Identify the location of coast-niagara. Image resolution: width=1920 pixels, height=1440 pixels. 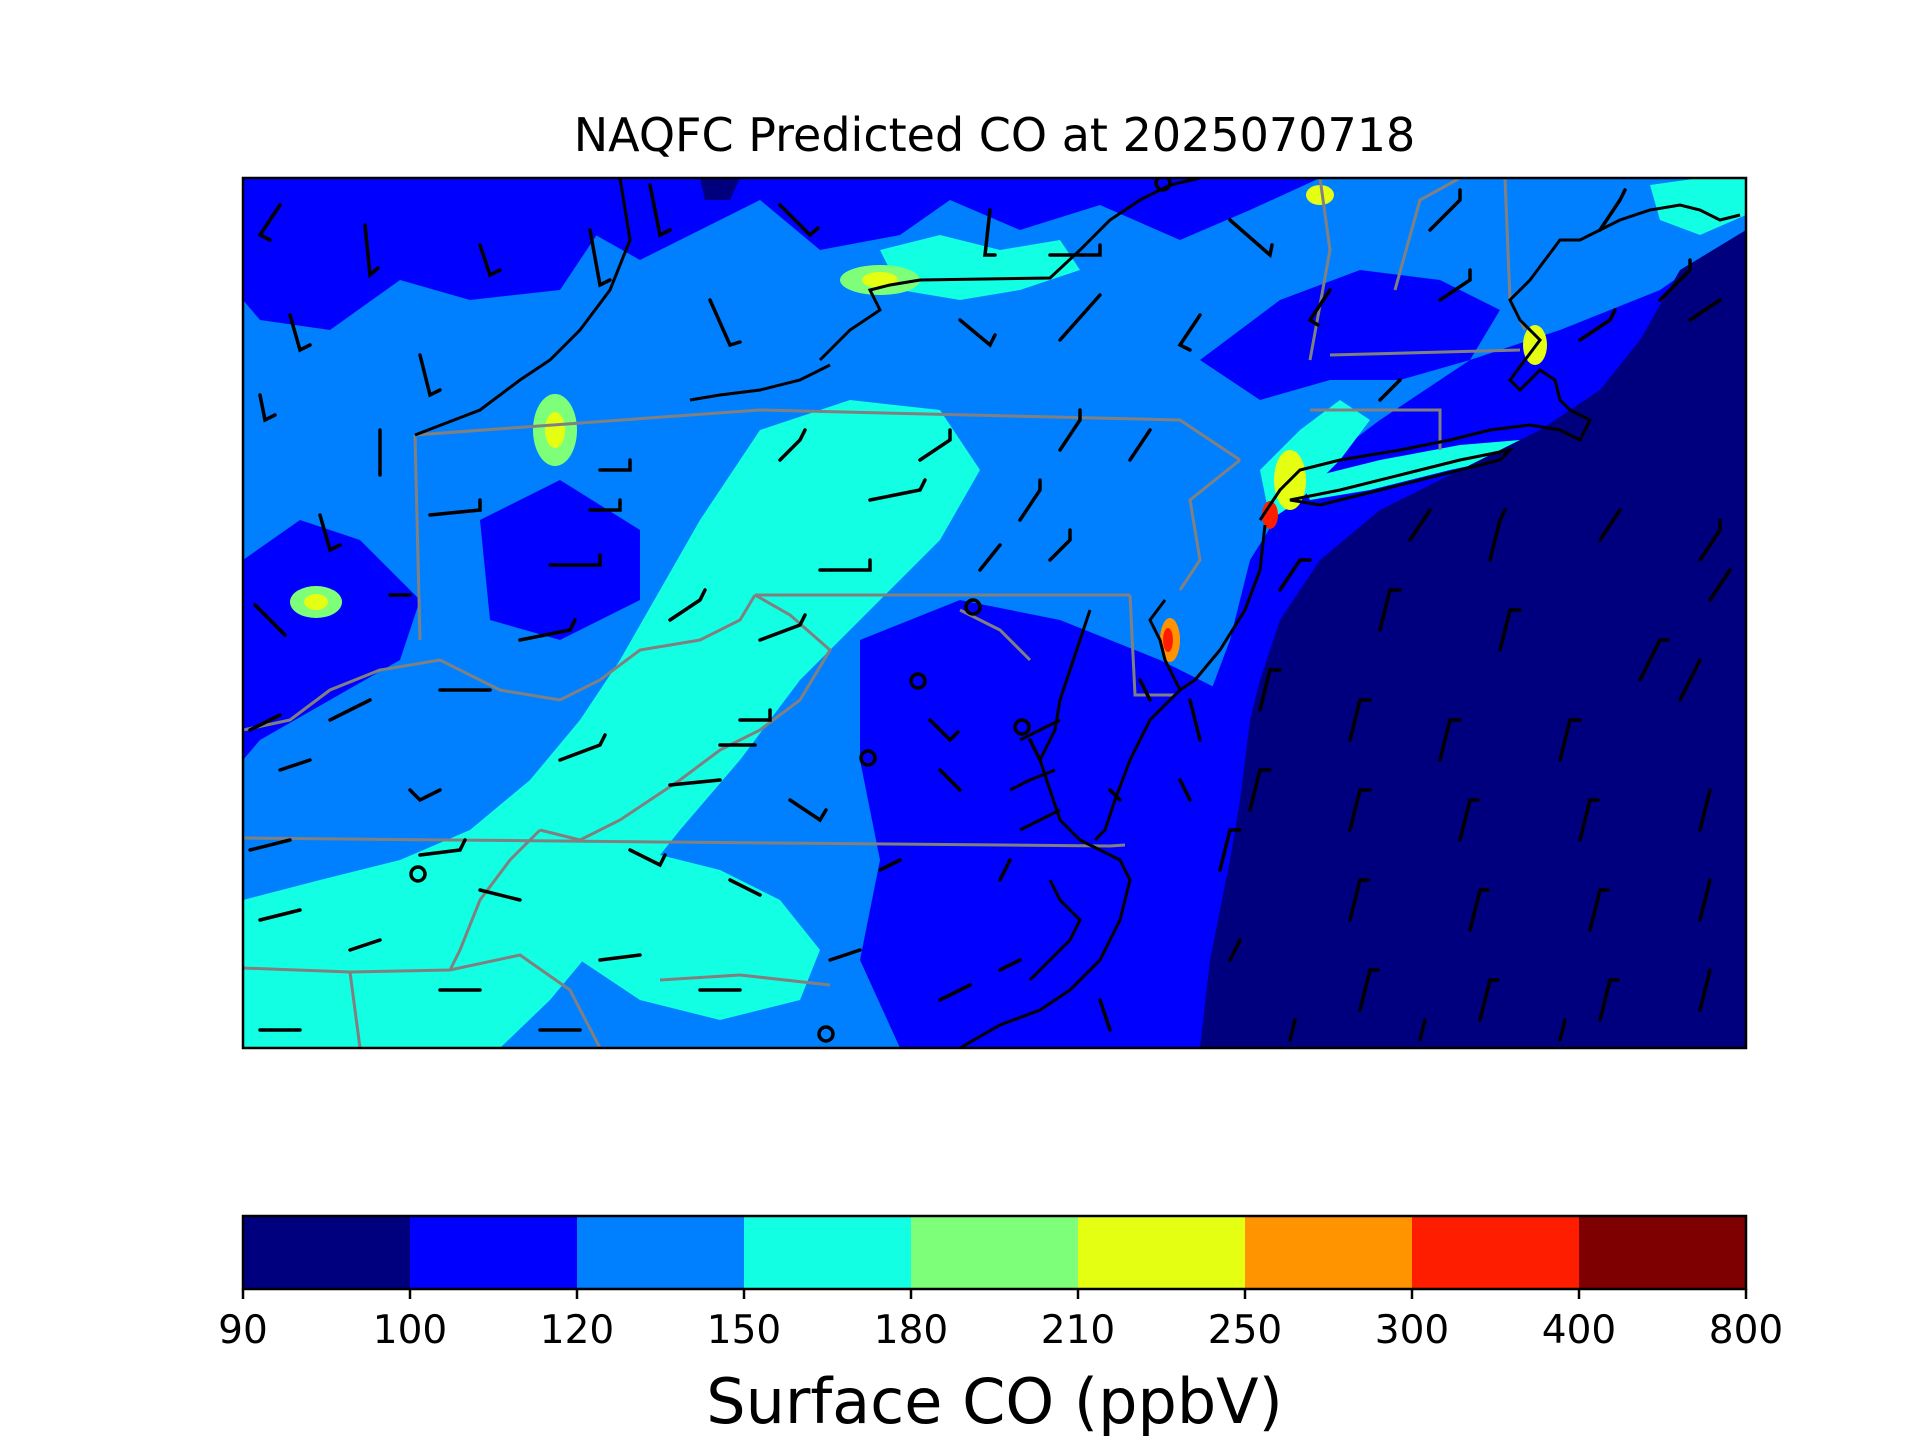
(760, 382).